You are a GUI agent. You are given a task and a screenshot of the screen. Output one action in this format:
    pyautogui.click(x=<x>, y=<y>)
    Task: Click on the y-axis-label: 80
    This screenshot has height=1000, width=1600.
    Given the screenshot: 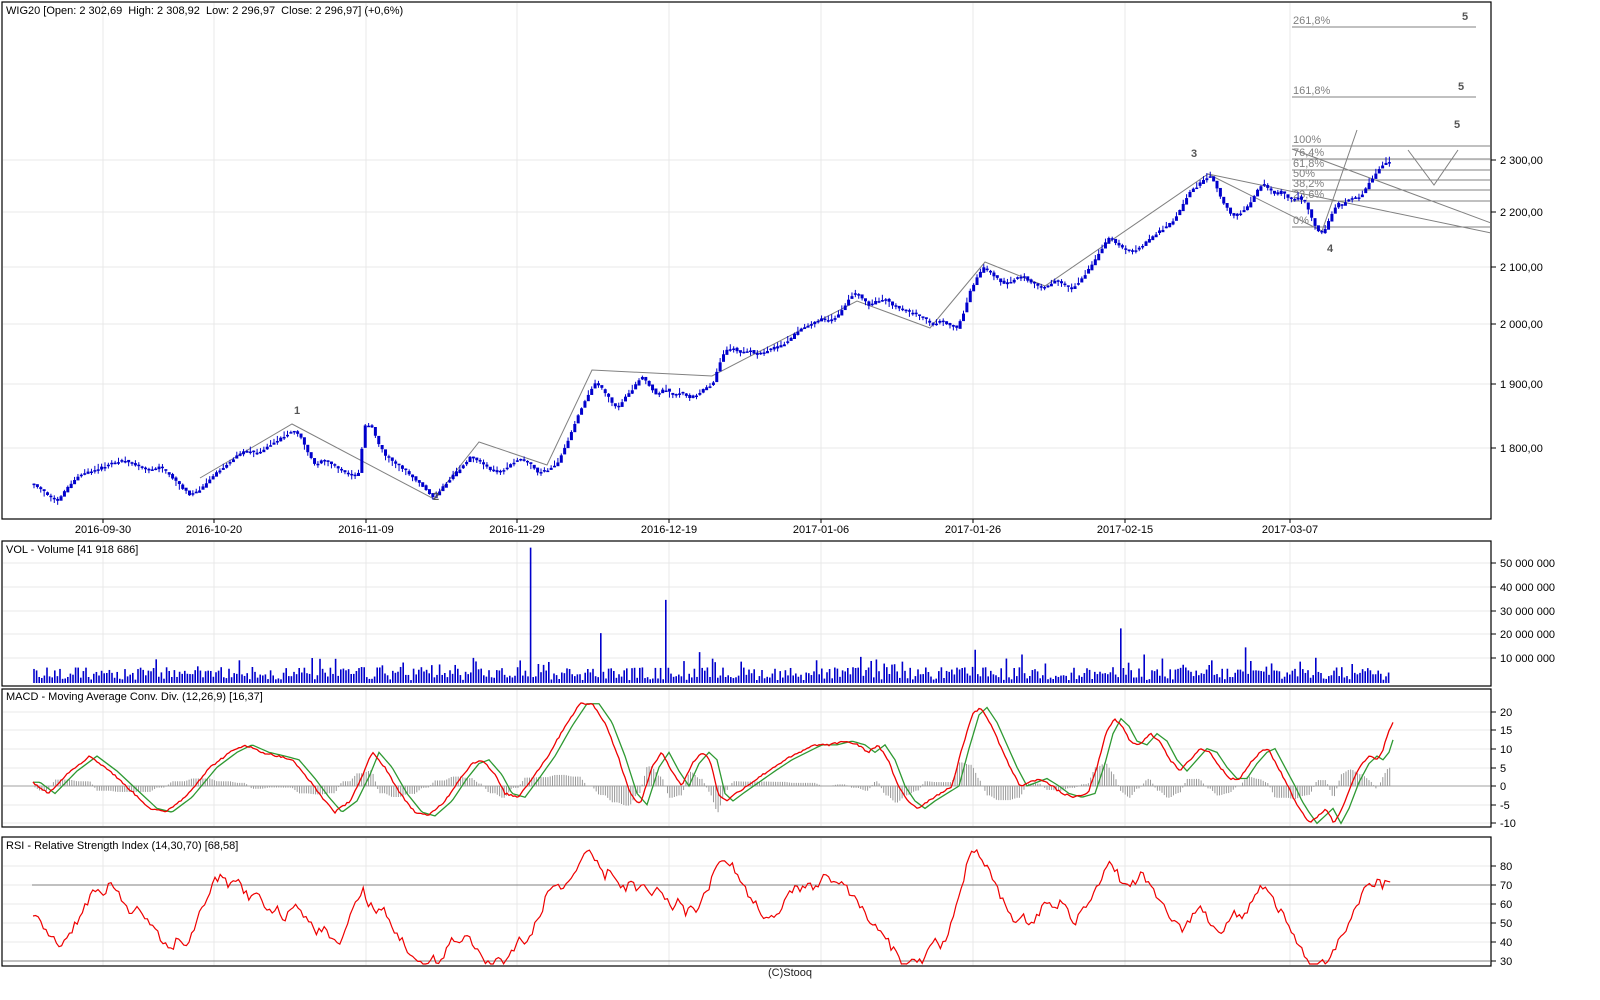 What is the action you would take?
    pyautogui.click(x=1506, y=867)
    